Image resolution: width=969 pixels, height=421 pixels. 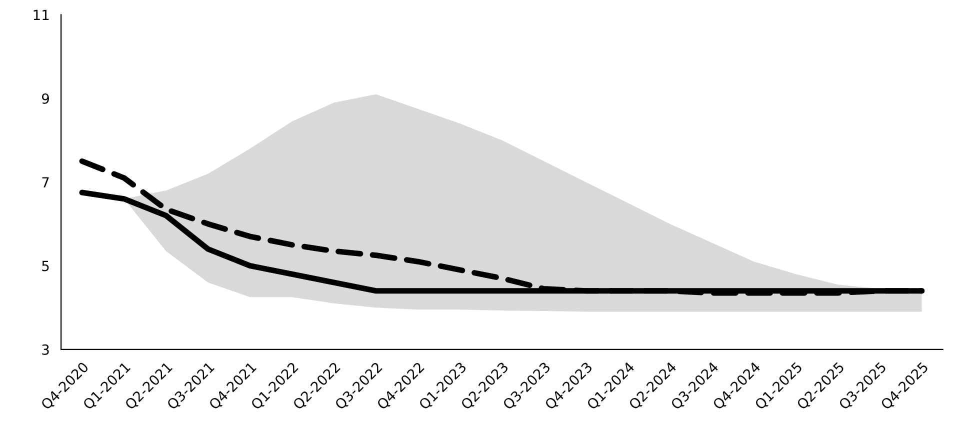 I want to click on y-tick-label: 3, so click(x=45, y=349).